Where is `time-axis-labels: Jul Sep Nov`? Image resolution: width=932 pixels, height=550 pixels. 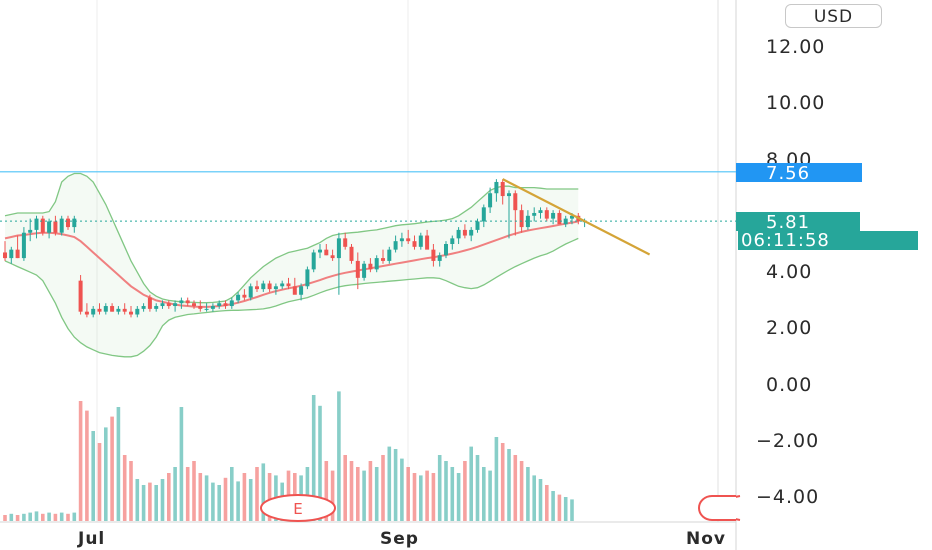
time-axis-labels: Jul Sep Nov is located at coordinates (401, 539).